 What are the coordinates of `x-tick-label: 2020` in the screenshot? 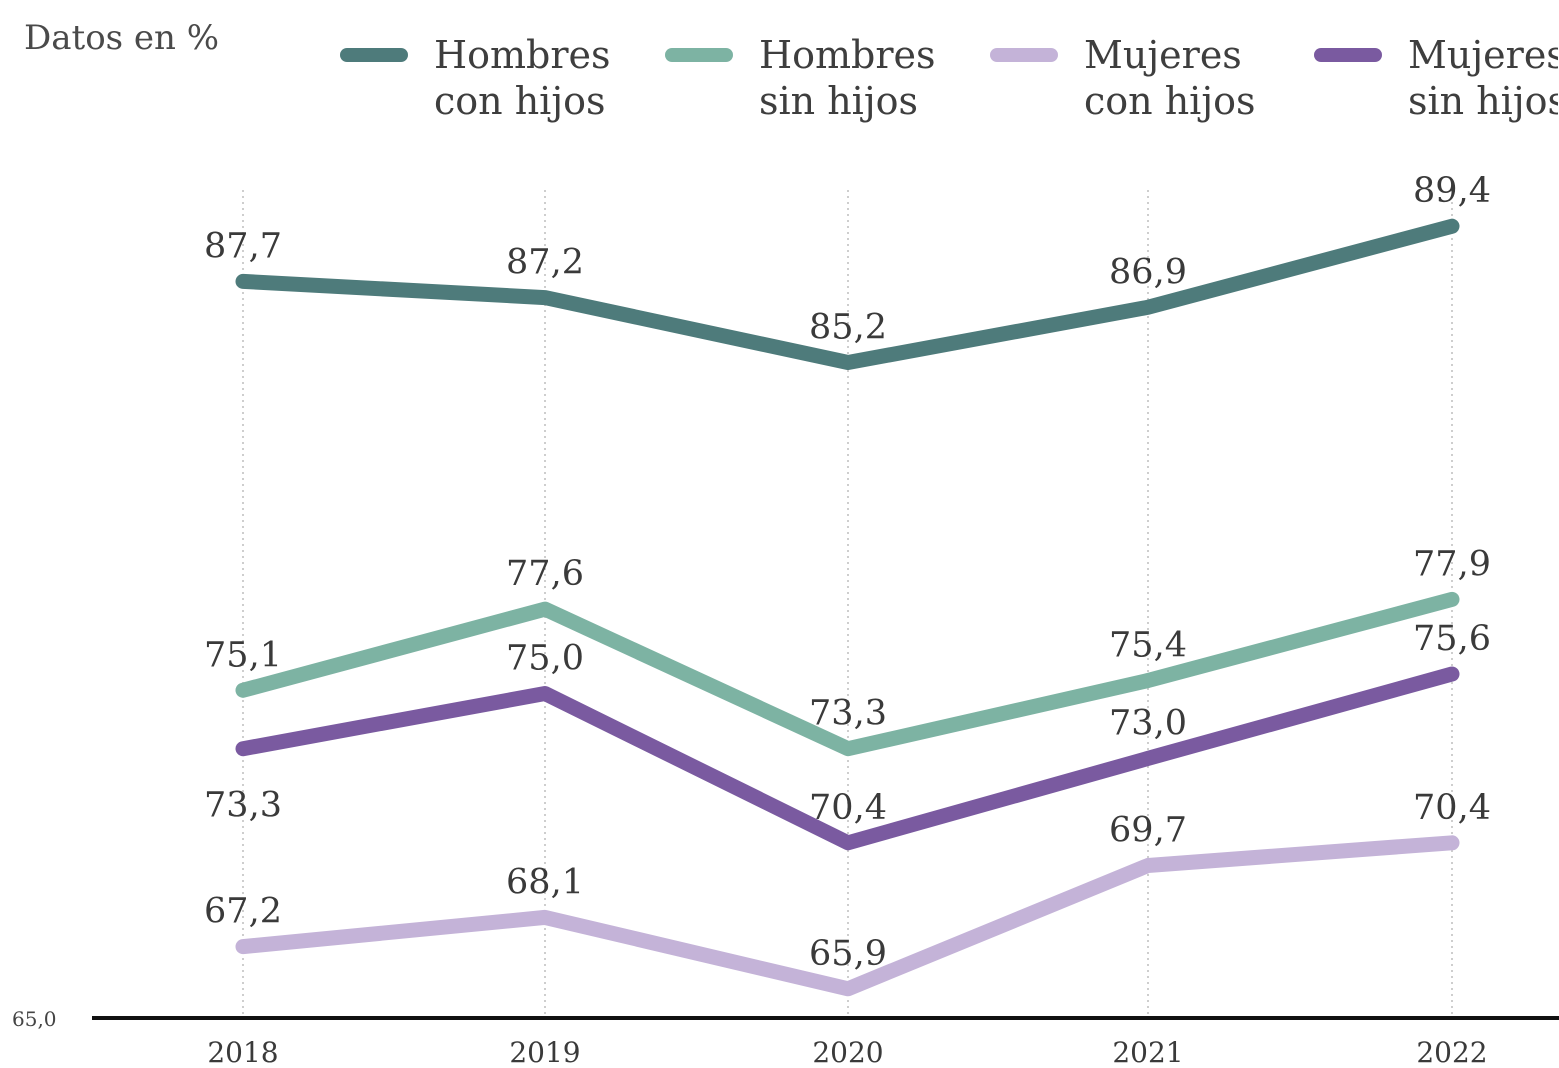 It's located at (847, 1052).